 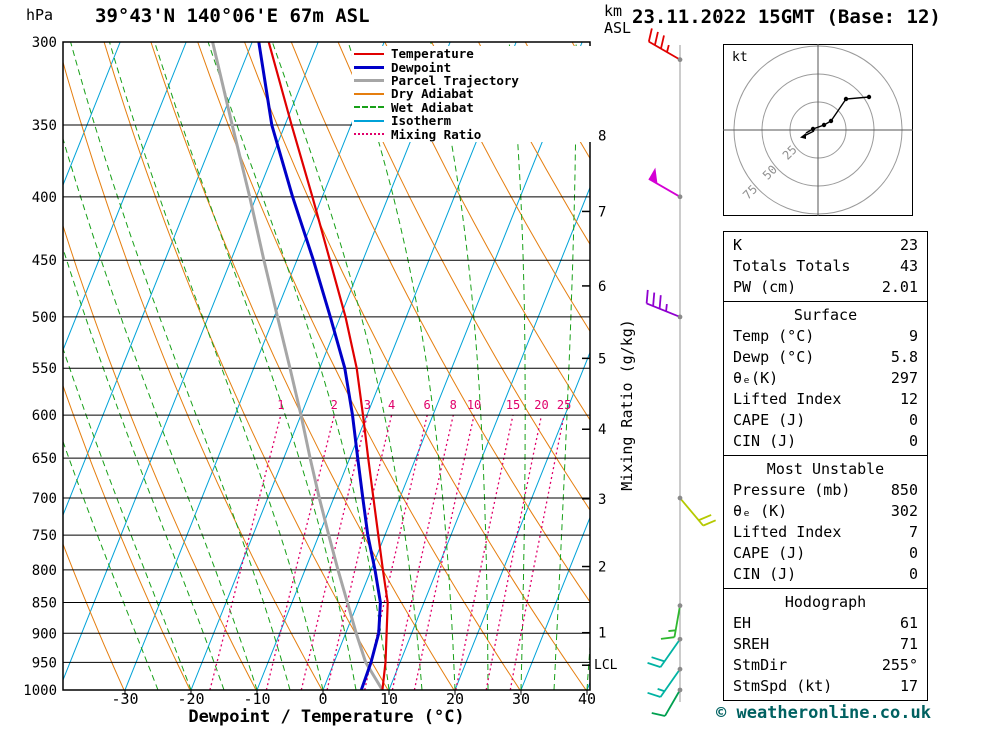 I want to click on row-label: θₑ (K), so click(x=760, y=511).